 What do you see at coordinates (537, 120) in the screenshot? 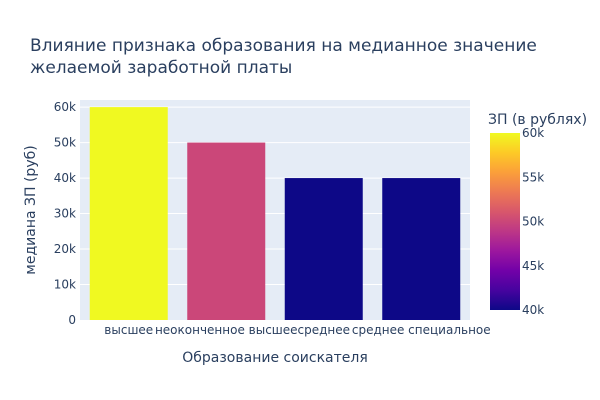
I see `colorbar-title: ЗП (в рублях)` at bounding box center [537, 120].